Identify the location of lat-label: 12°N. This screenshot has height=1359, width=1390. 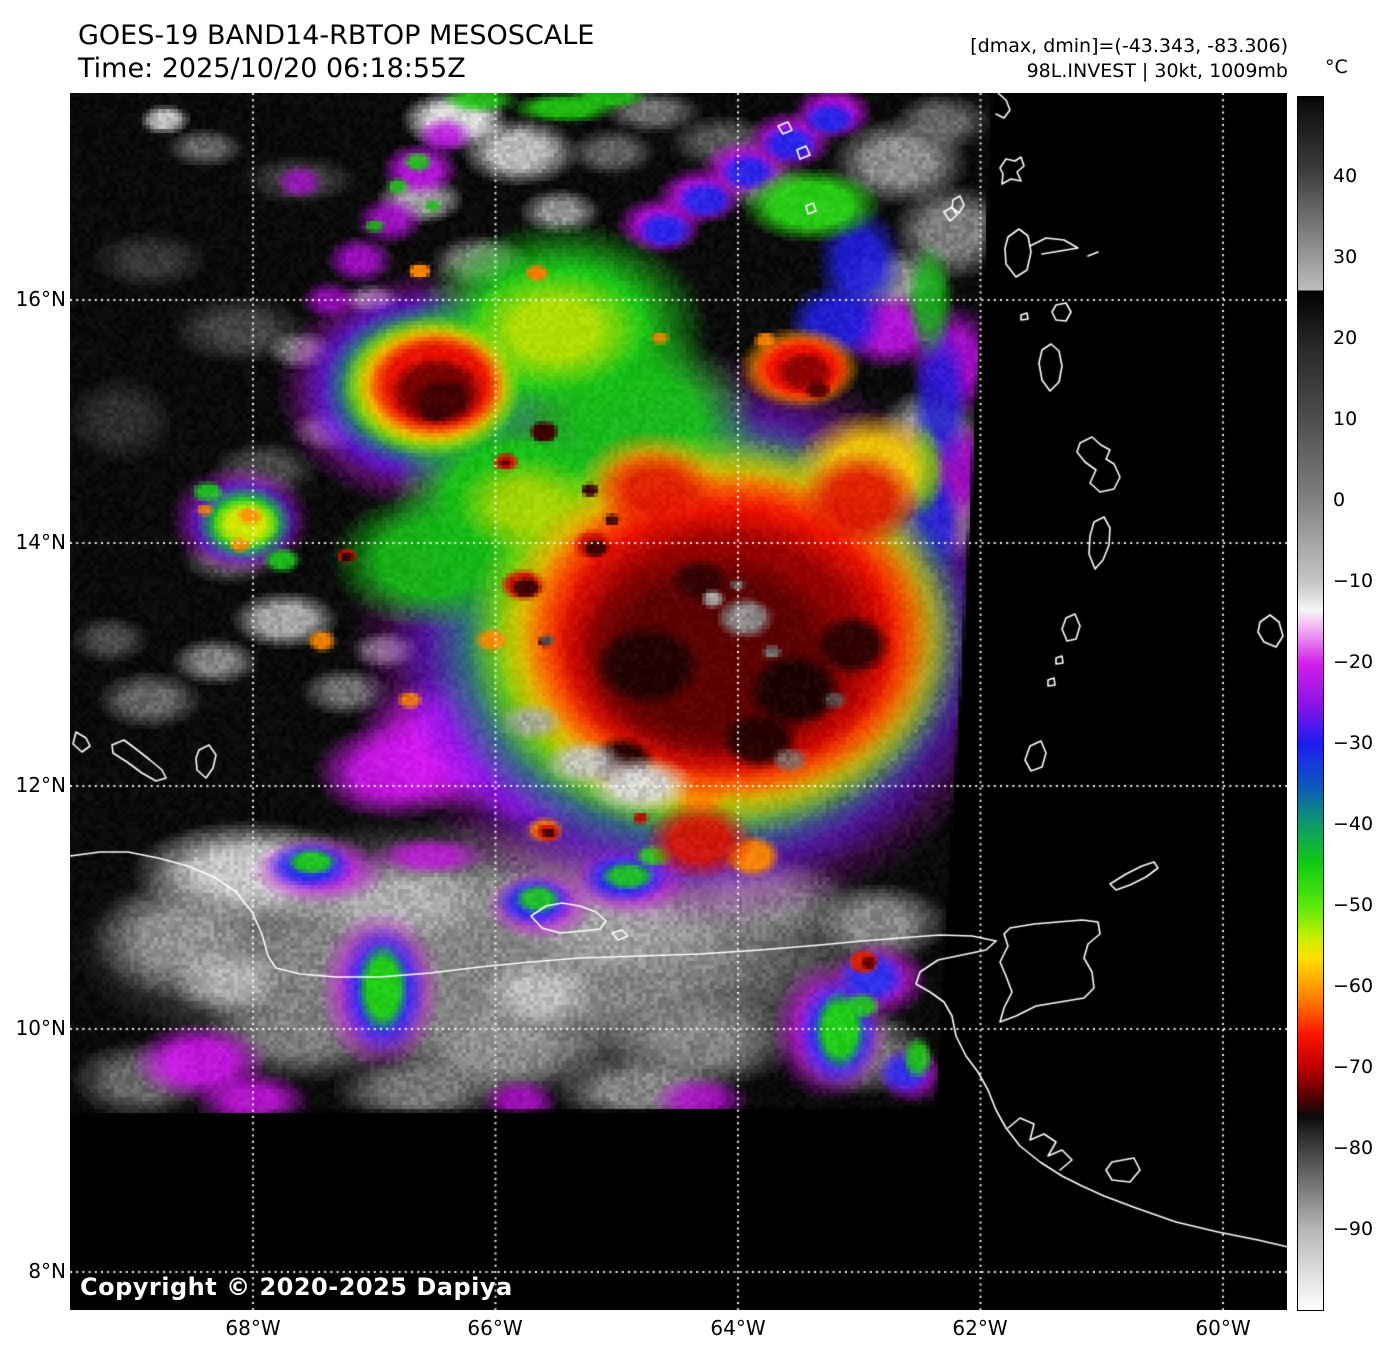
(40, 785).